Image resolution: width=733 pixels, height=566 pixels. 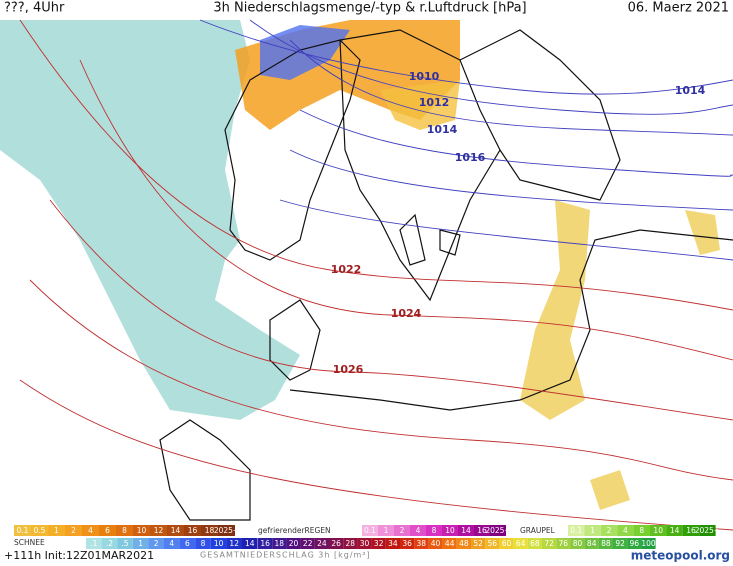 I want to click on legend-label: .1, so click(x=93, y=543).